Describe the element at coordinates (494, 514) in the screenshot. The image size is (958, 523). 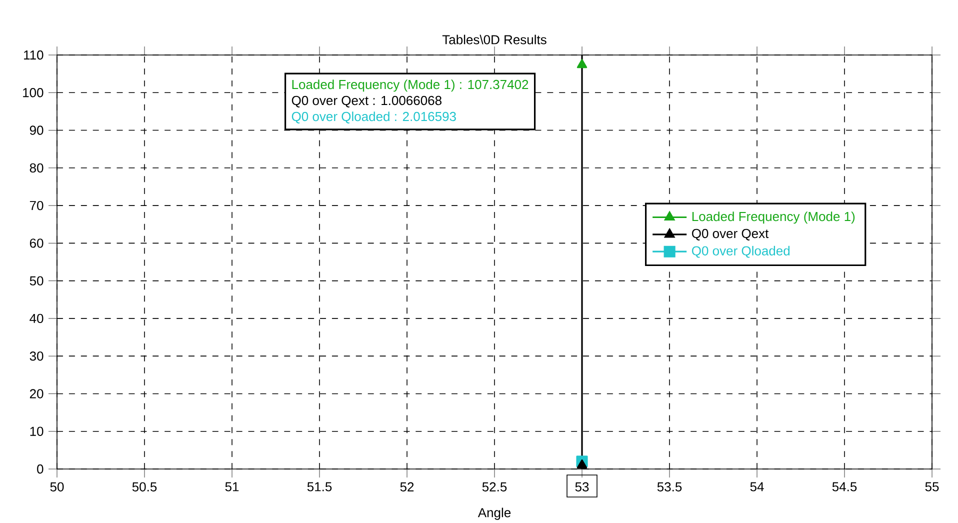
I see `x-axis-title: Angle` at that location.